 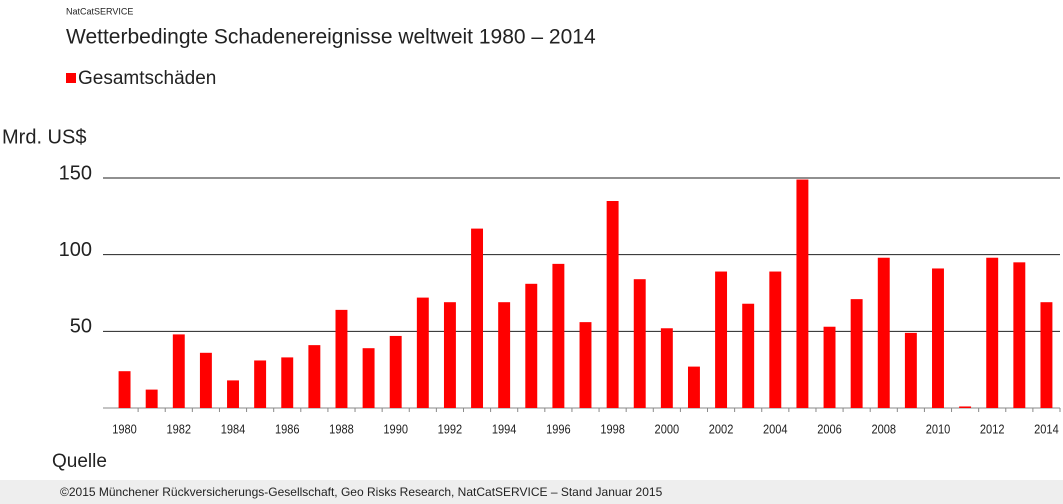 I want to click on legend-label: Gesamtschäden, so click(x=147, y=78).